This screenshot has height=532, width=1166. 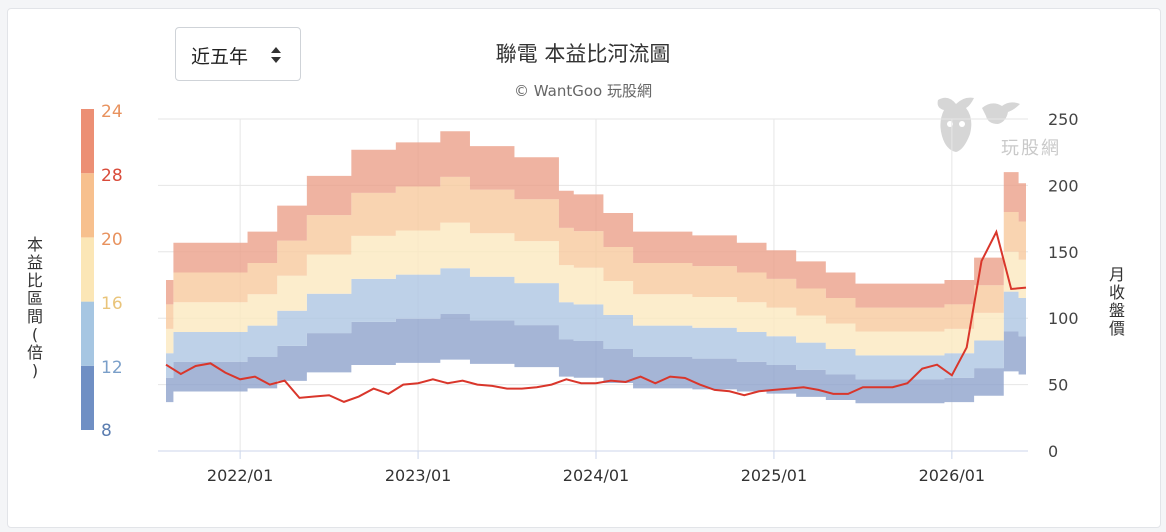 I want to click on right-axis-label: 月收盤價, so click(x=1116, y=301).